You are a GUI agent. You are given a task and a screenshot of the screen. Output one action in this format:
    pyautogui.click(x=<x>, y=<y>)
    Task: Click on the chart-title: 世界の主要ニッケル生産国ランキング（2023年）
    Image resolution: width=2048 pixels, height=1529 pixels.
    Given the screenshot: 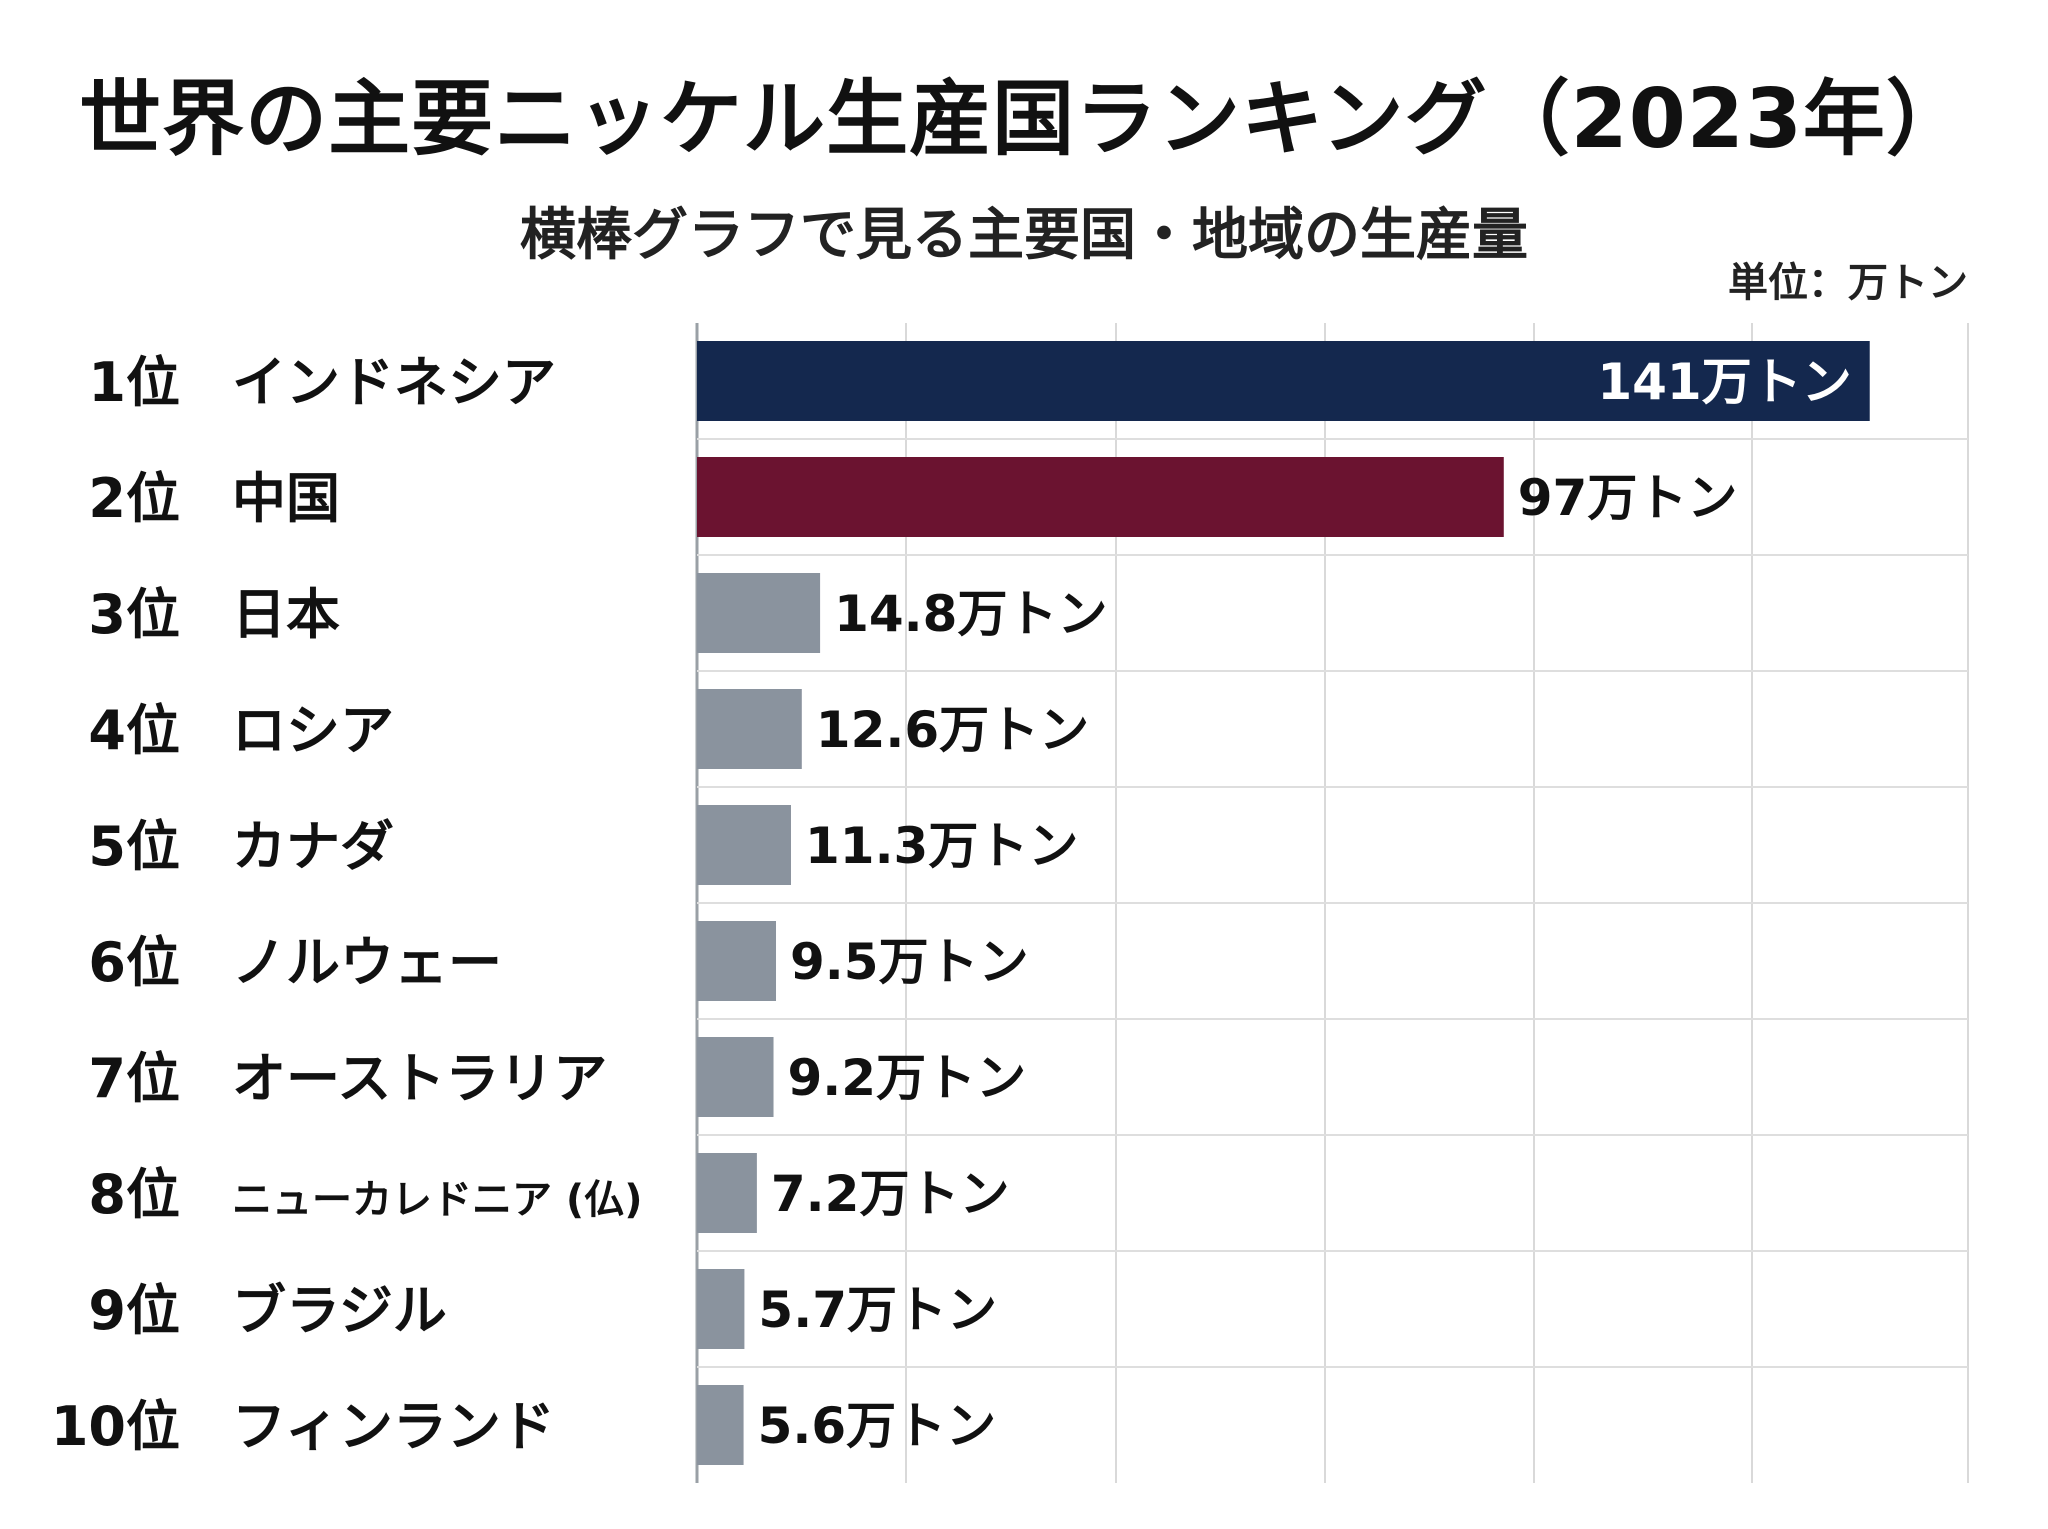 What is the action you would take?
    pyautogui.click(x=1024, y=119)
    